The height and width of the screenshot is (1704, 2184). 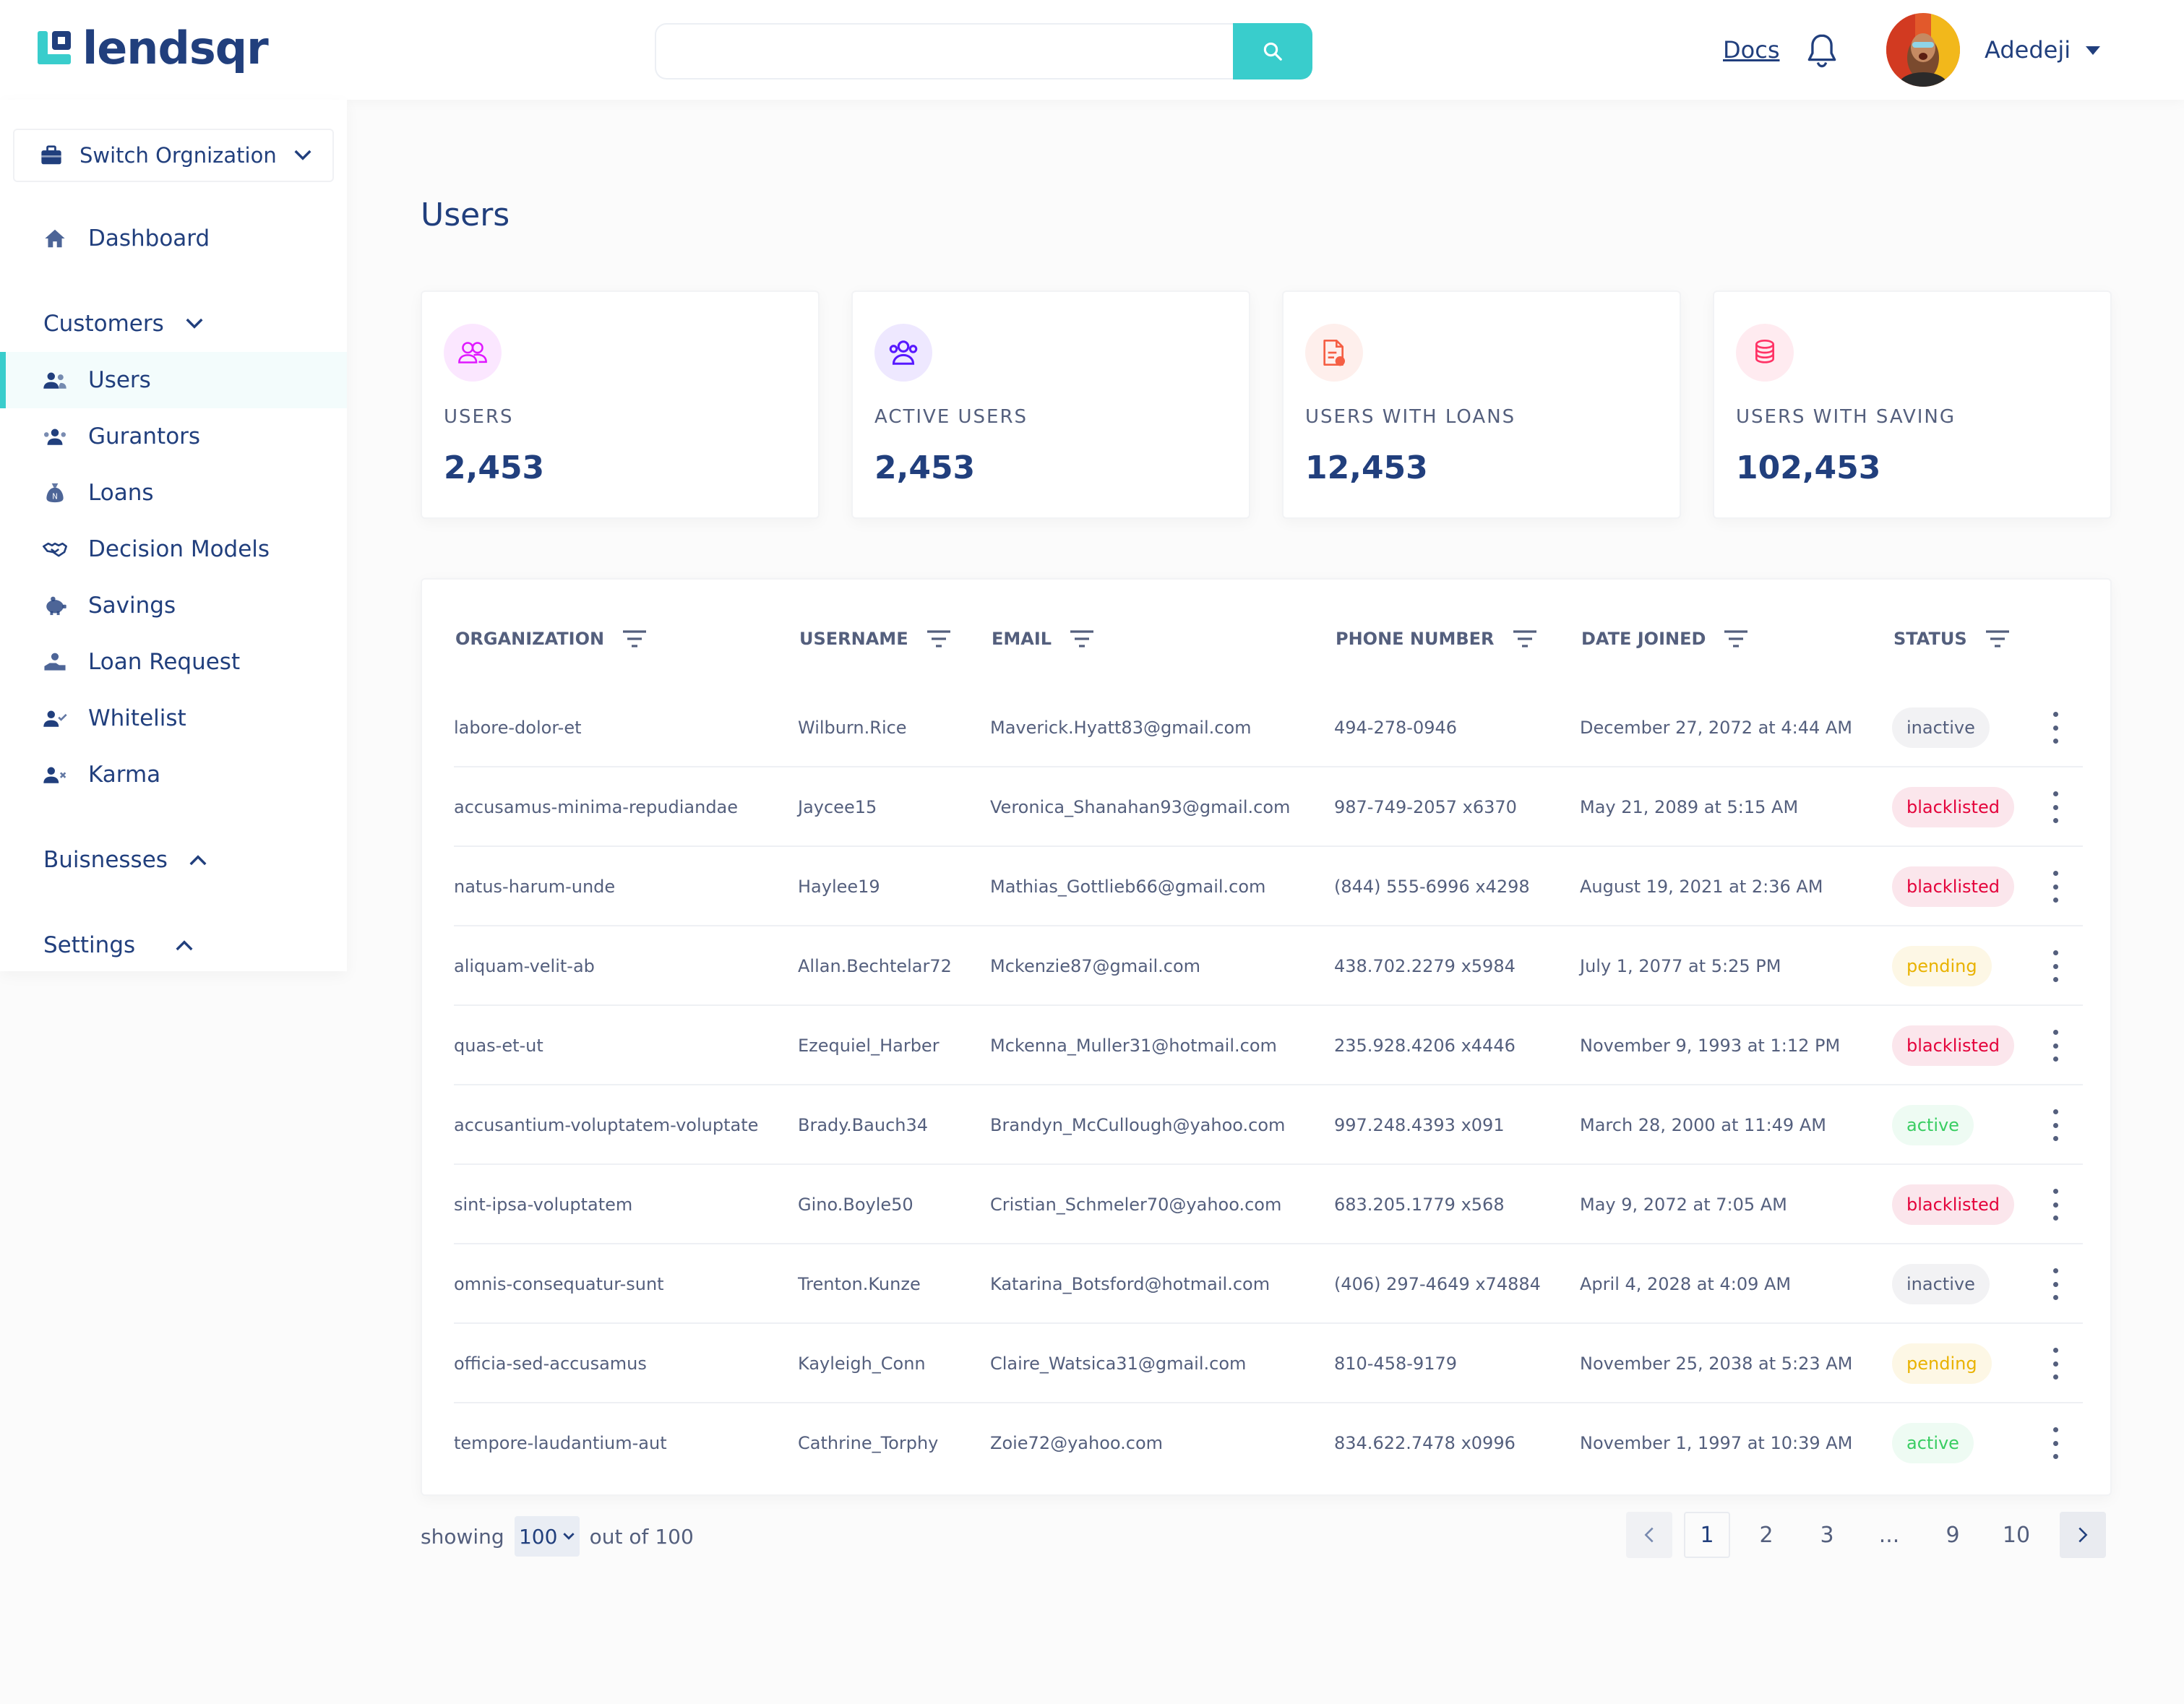 I want to click on stat-label: USERS, so click(x=479, y=417).